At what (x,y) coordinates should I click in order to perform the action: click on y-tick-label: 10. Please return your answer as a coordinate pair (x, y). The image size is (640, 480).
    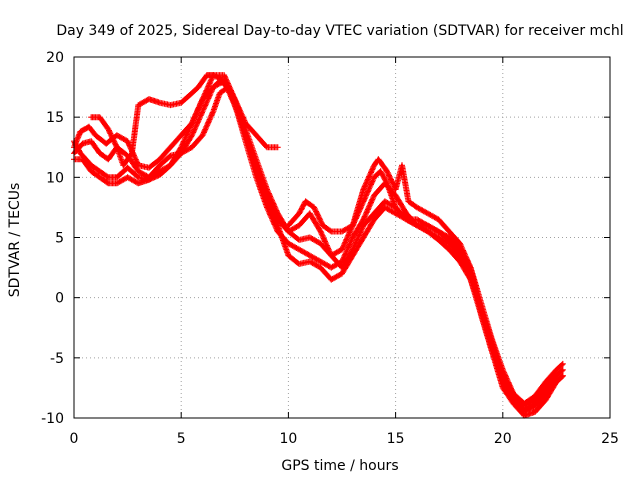
    Looking at the image, I should click on (55, 178).